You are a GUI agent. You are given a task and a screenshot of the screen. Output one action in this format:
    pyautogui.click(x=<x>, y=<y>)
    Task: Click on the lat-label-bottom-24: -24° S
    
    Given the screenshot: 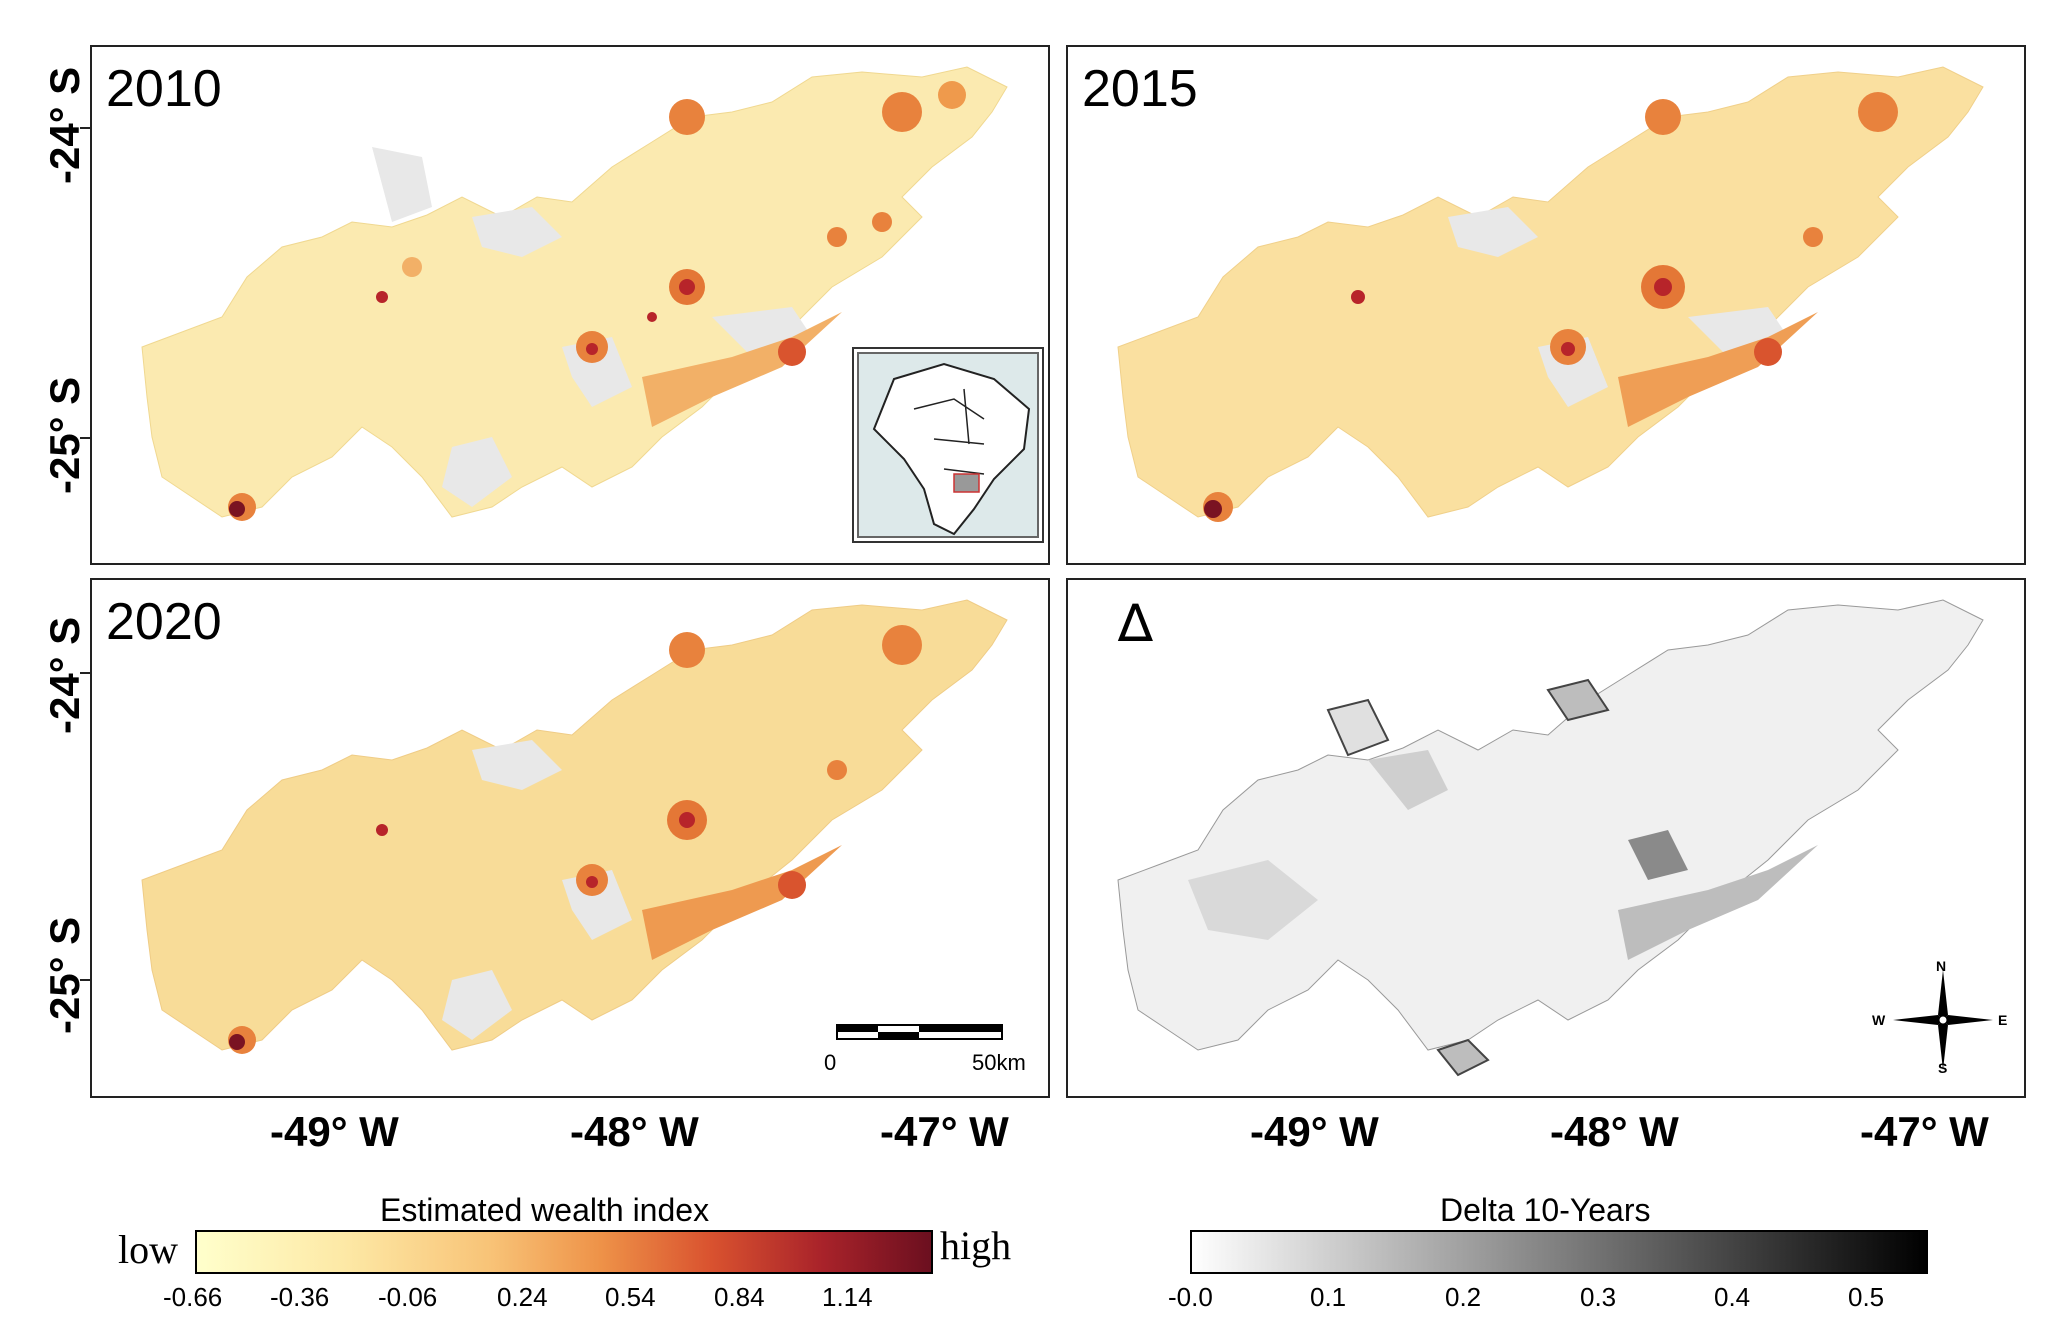 What is the action you would take?
    pyautogui.click(x=64, y=675)
    